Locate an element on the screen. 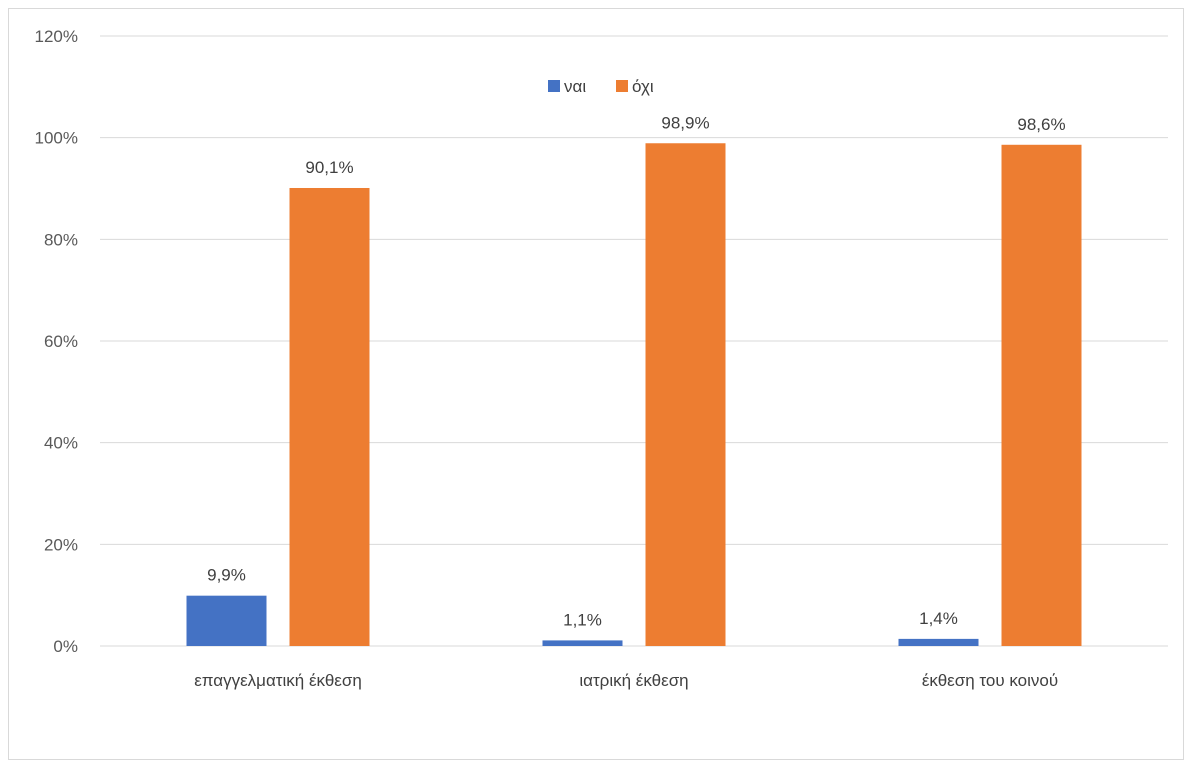 The image size is (1190, 763). legend-item: όχι is located at coordinates (635, 86).